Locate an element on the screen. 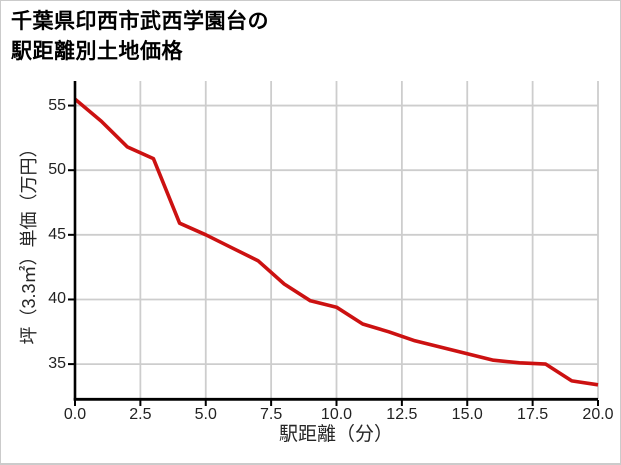 Image resolution: width=621 pixels, height=465 pixels. x-tick-label: 2.5 is located at coordinates (140, 414).